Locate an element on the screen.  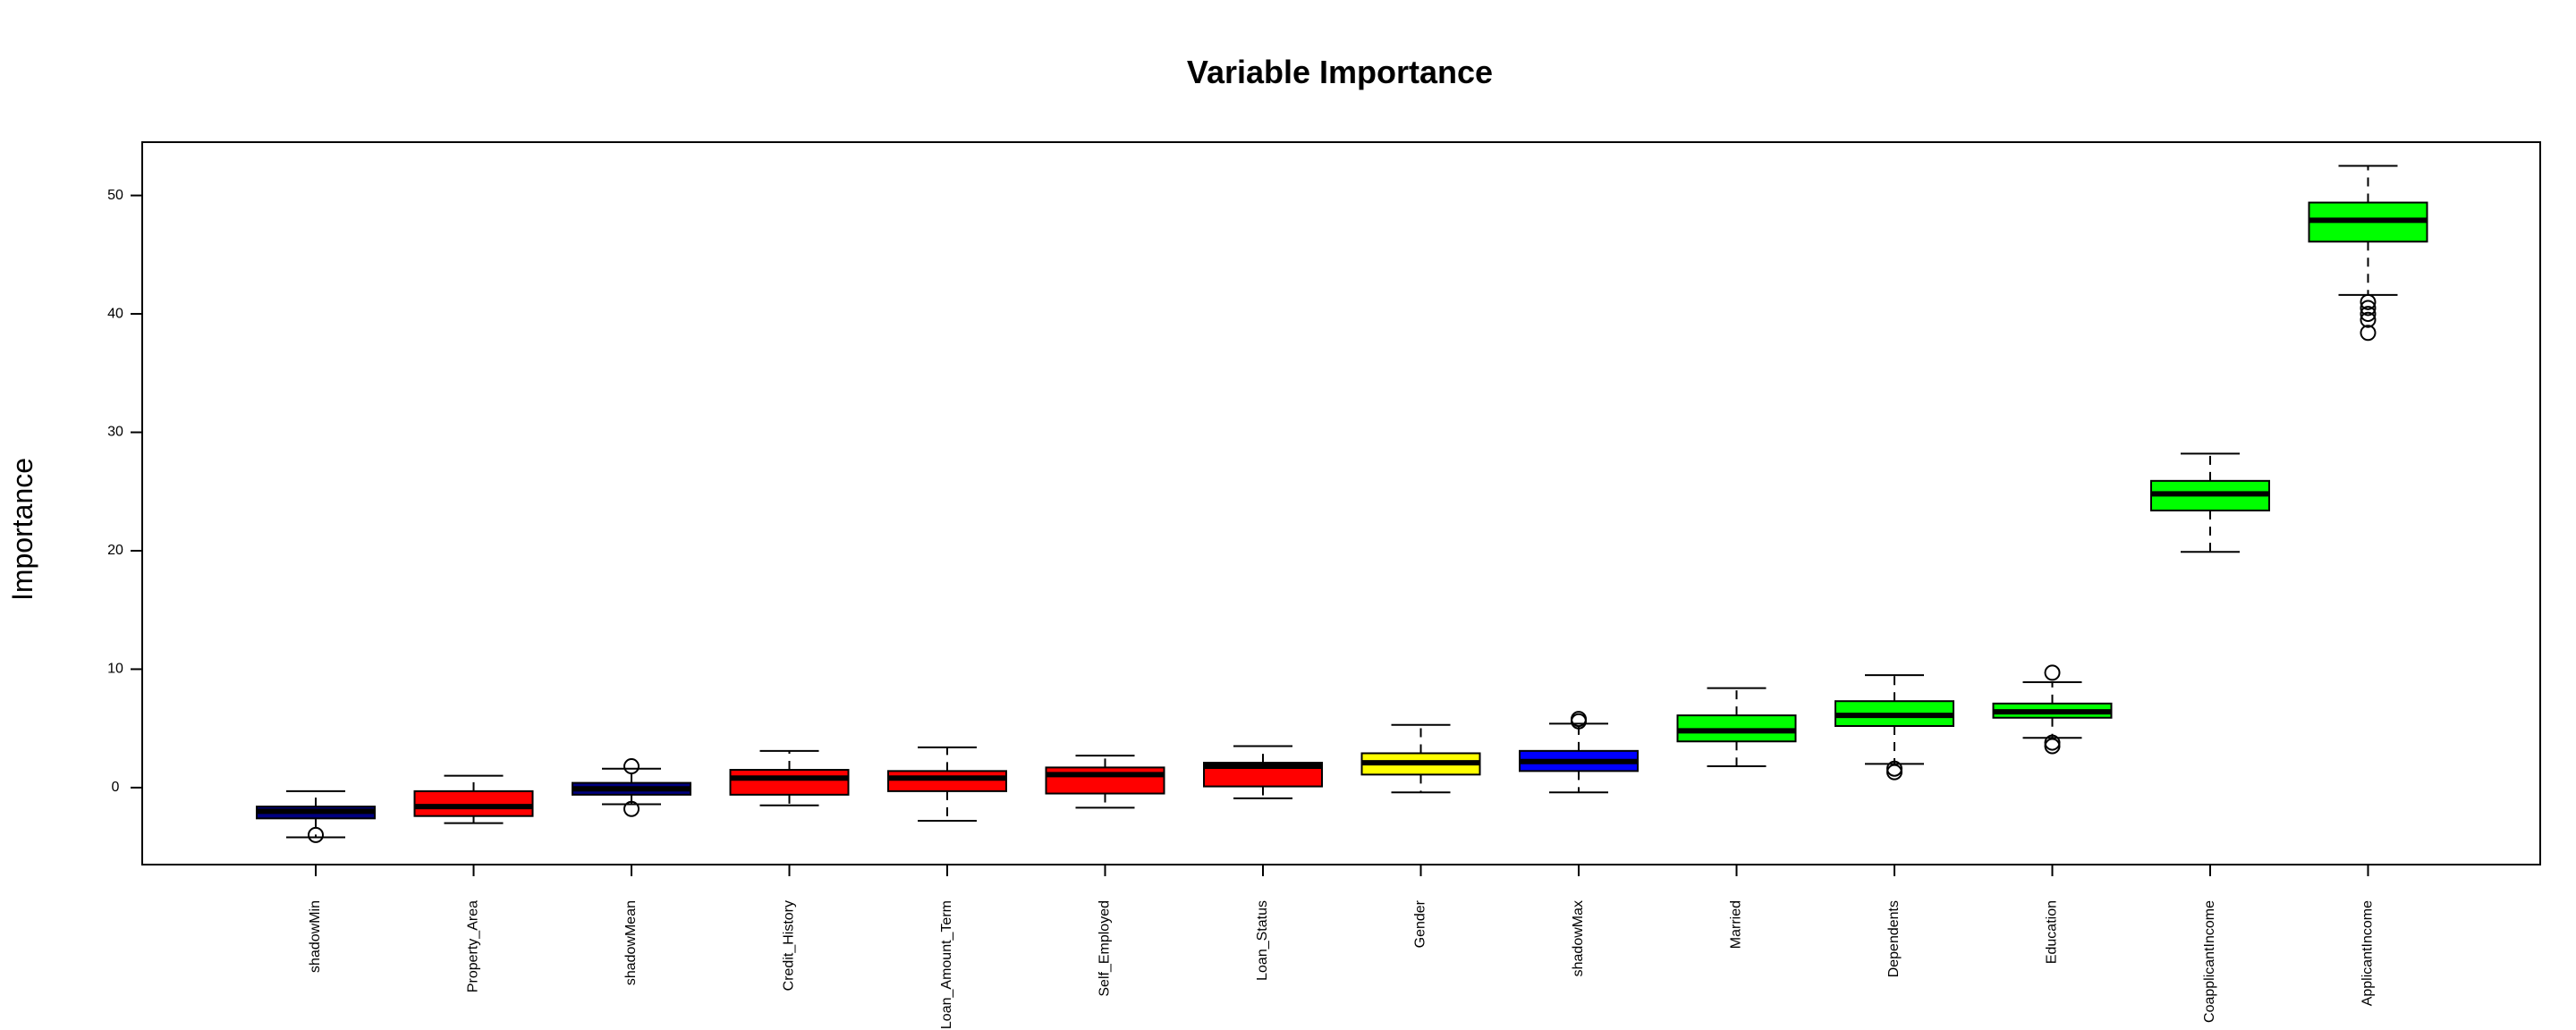
y-tick-label: 0 is located at coordinates (116, 787).